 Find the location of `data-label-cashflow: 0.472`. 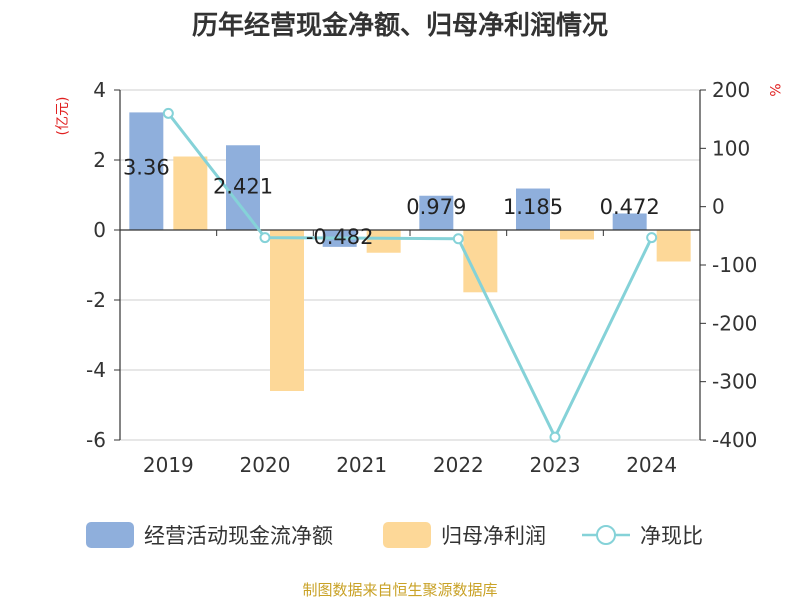

data-label-cashflow: 0.472 is located at coordinates (630, 207).